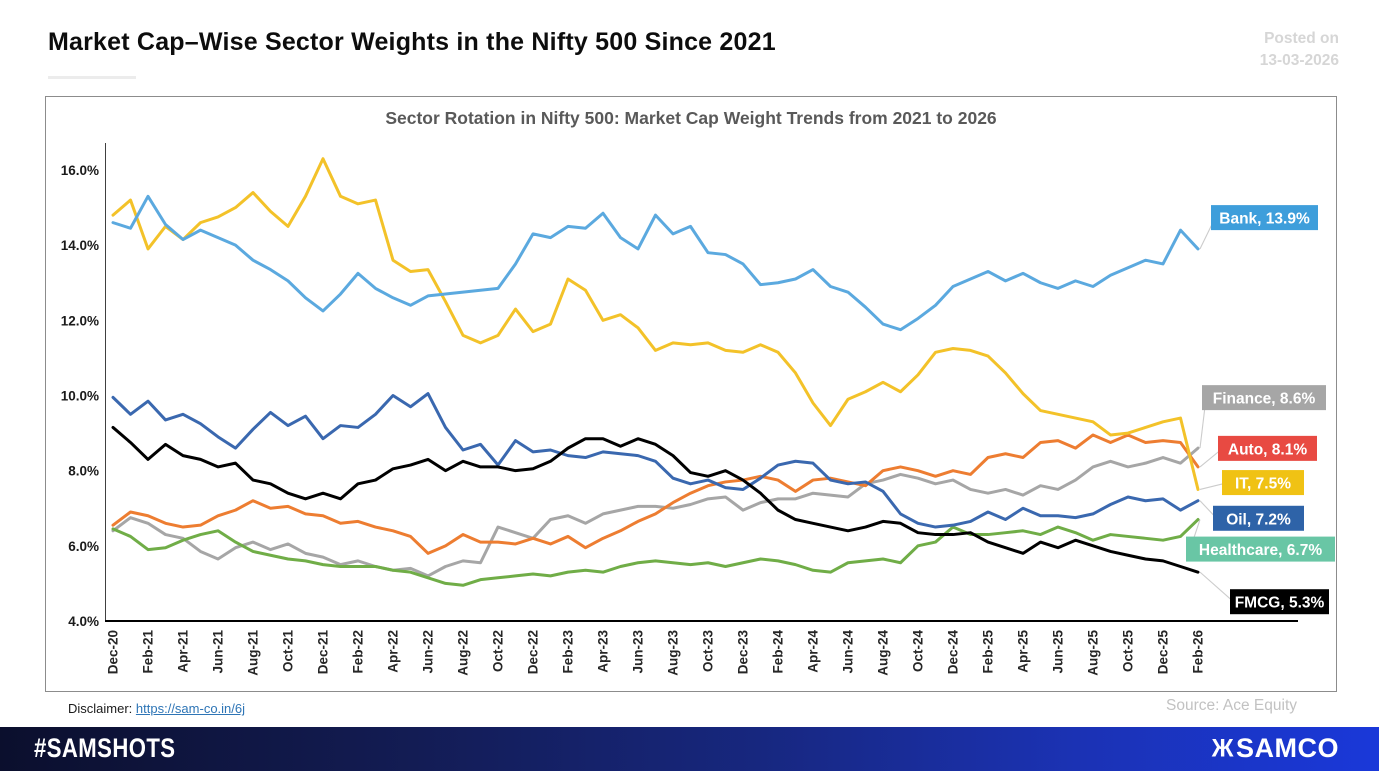  What do you see at coordinates (603, 651) in the screenshot?
I see `svg-text: Apr-23` at bounding box center [603, 651].